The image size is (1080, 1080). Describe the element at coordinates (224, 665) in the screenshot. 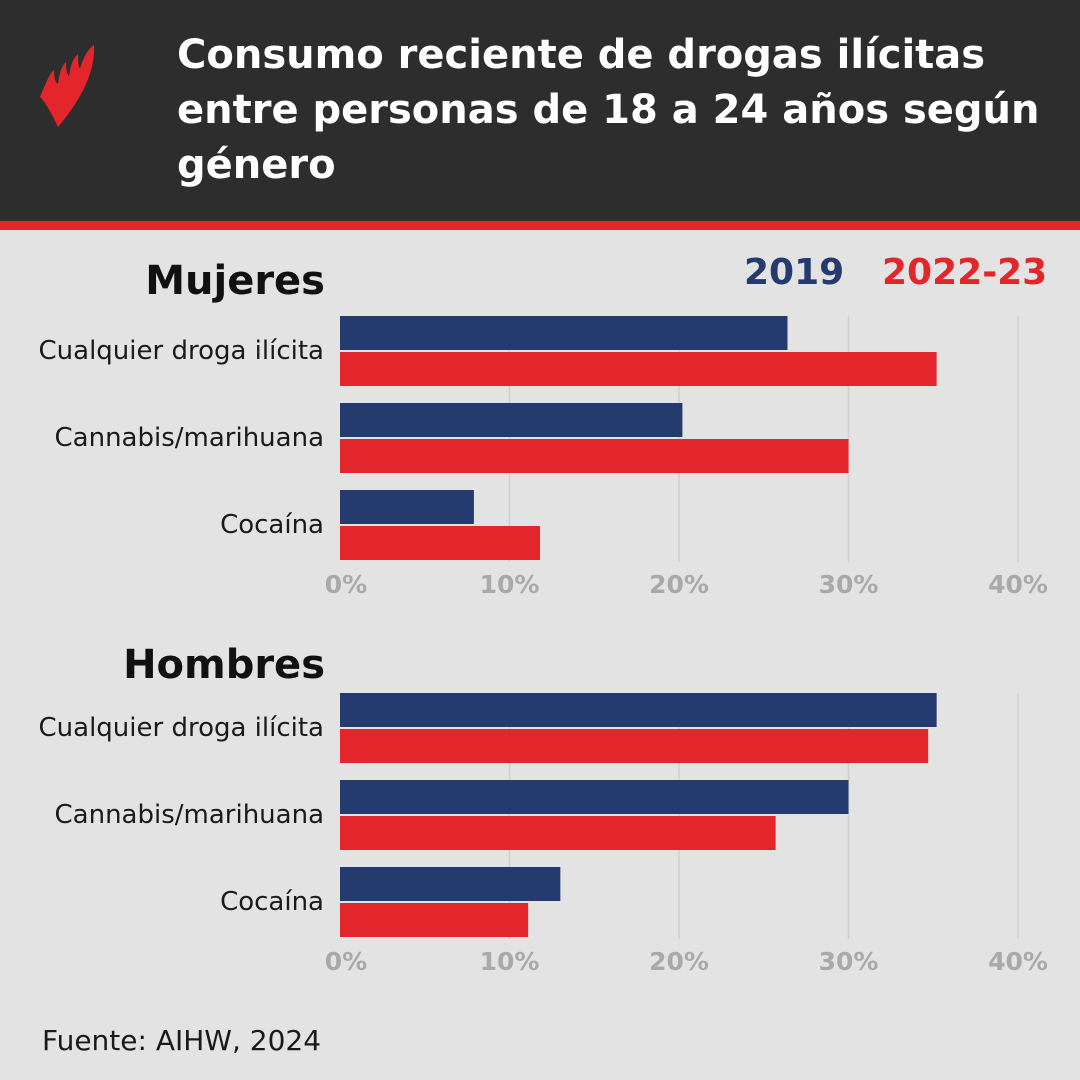

I see `panel-title-hombres: Hombres` at that location.